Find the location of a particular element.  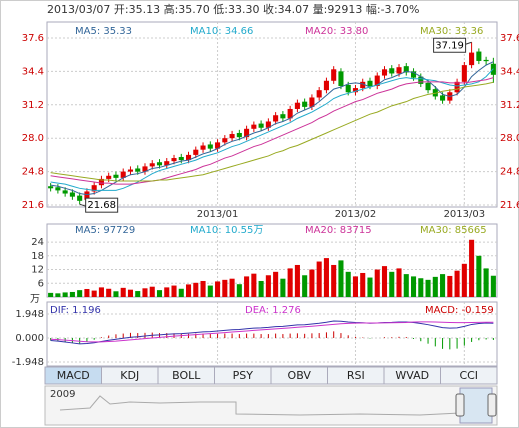

y-tick-label: 24 is located at coordinates (37, 242).